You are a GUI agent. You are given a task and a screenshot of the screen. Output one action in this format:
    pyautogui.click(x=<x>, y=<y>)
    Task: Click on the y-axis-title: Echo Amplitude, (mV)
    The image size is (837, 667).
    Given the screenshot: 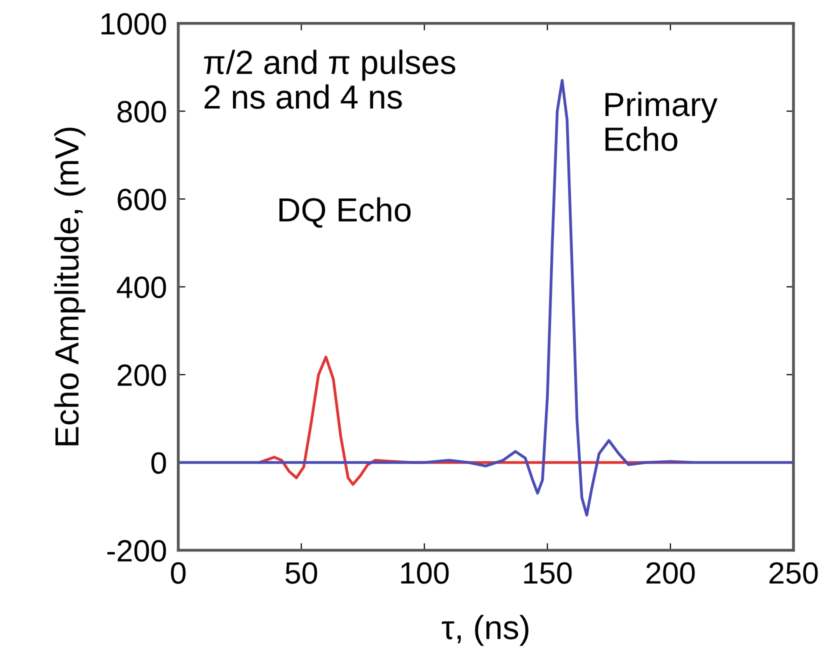 What is the action you would take?
    pyautogui.click(x=70, y=287)
    